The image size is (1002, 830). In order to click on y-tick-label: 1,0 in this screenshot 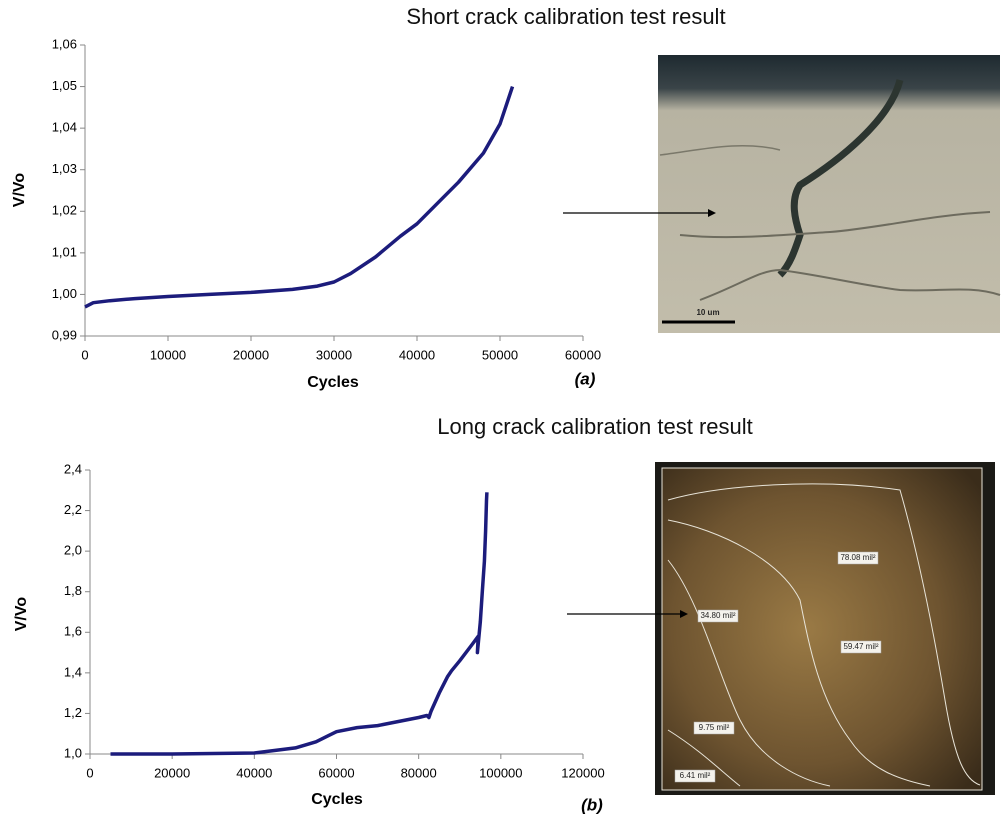, I will do `click(73, 752)`.